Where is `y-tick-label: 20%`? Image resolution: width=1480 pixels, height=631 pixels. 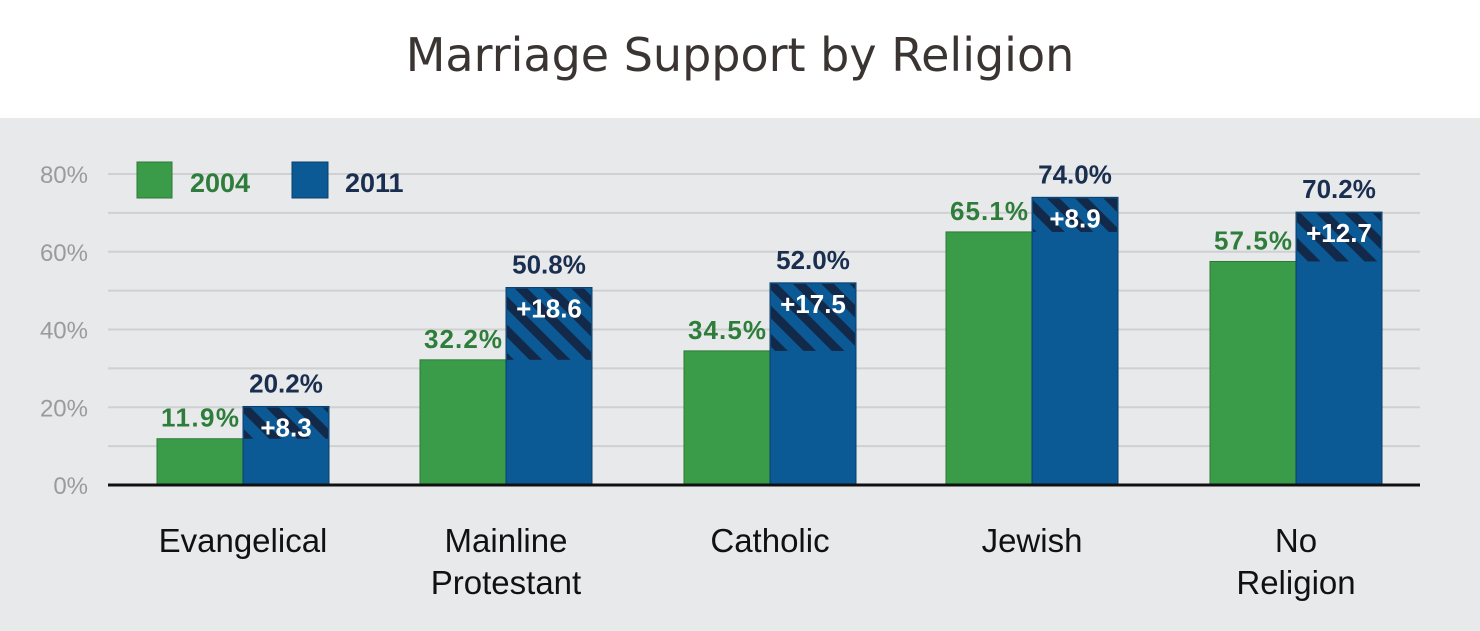 y-tick-label: 20% is located at coordinates (64, 408).